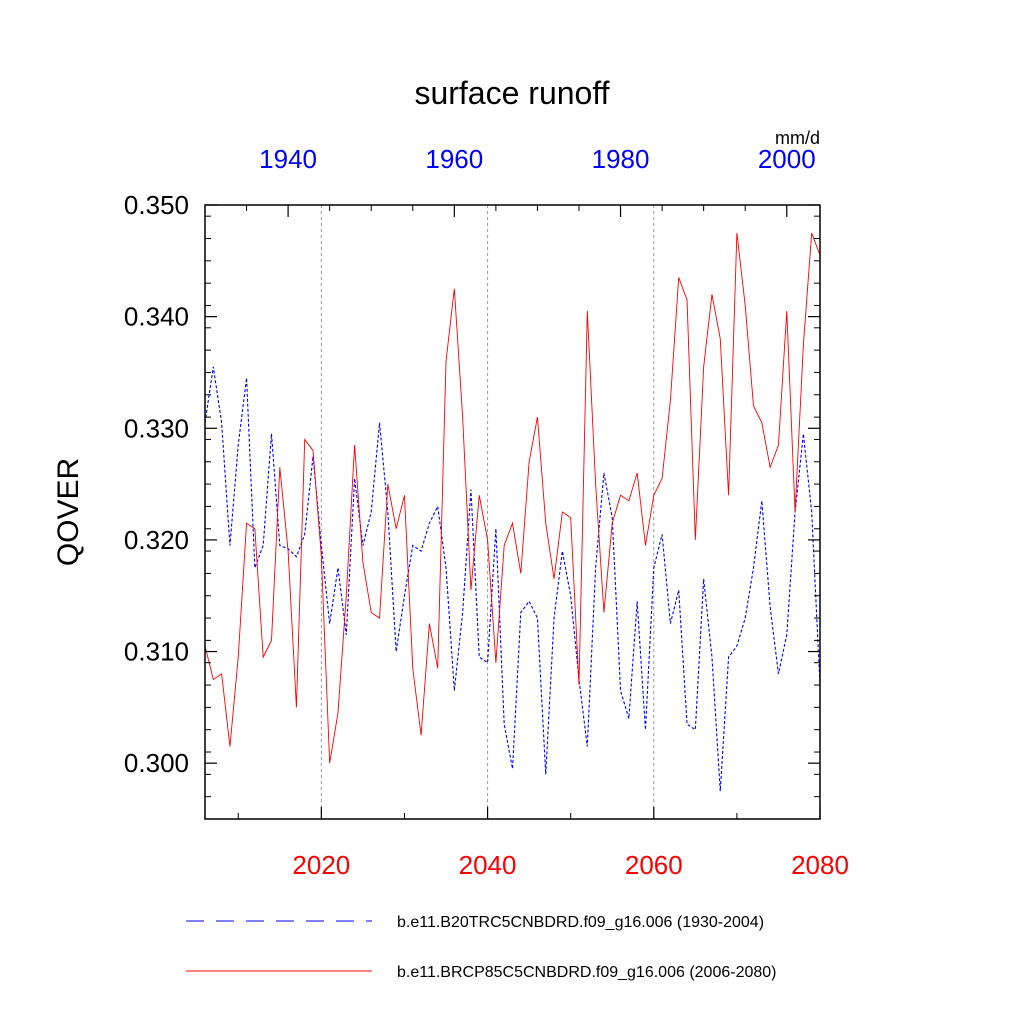 This screenshot has height=1024, width=1024. What do you see at coordinates (511, 93) in the screenshot?
I see `chart-title: surface runoff` at bounding box center [511, 93].